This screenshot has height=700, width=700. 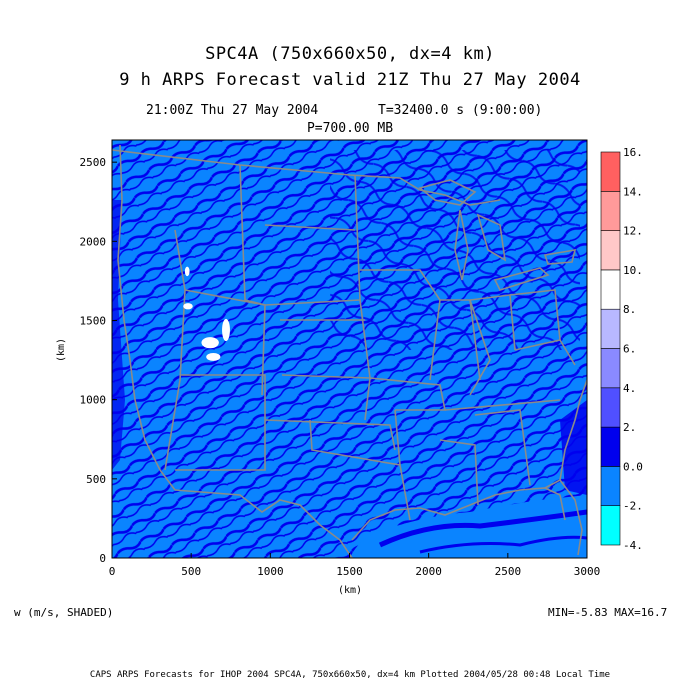 I want to click on plot-title: SPC4A (750x660x50, dx=4 km), so click(x=350, y=54).